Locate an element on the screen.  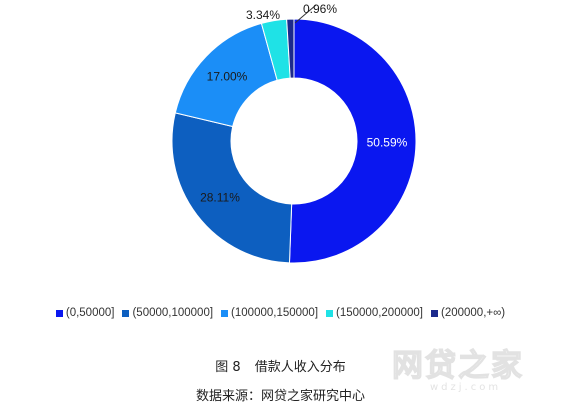
slice-value-label-0: 50.59% is located at coordinates (387, 143).